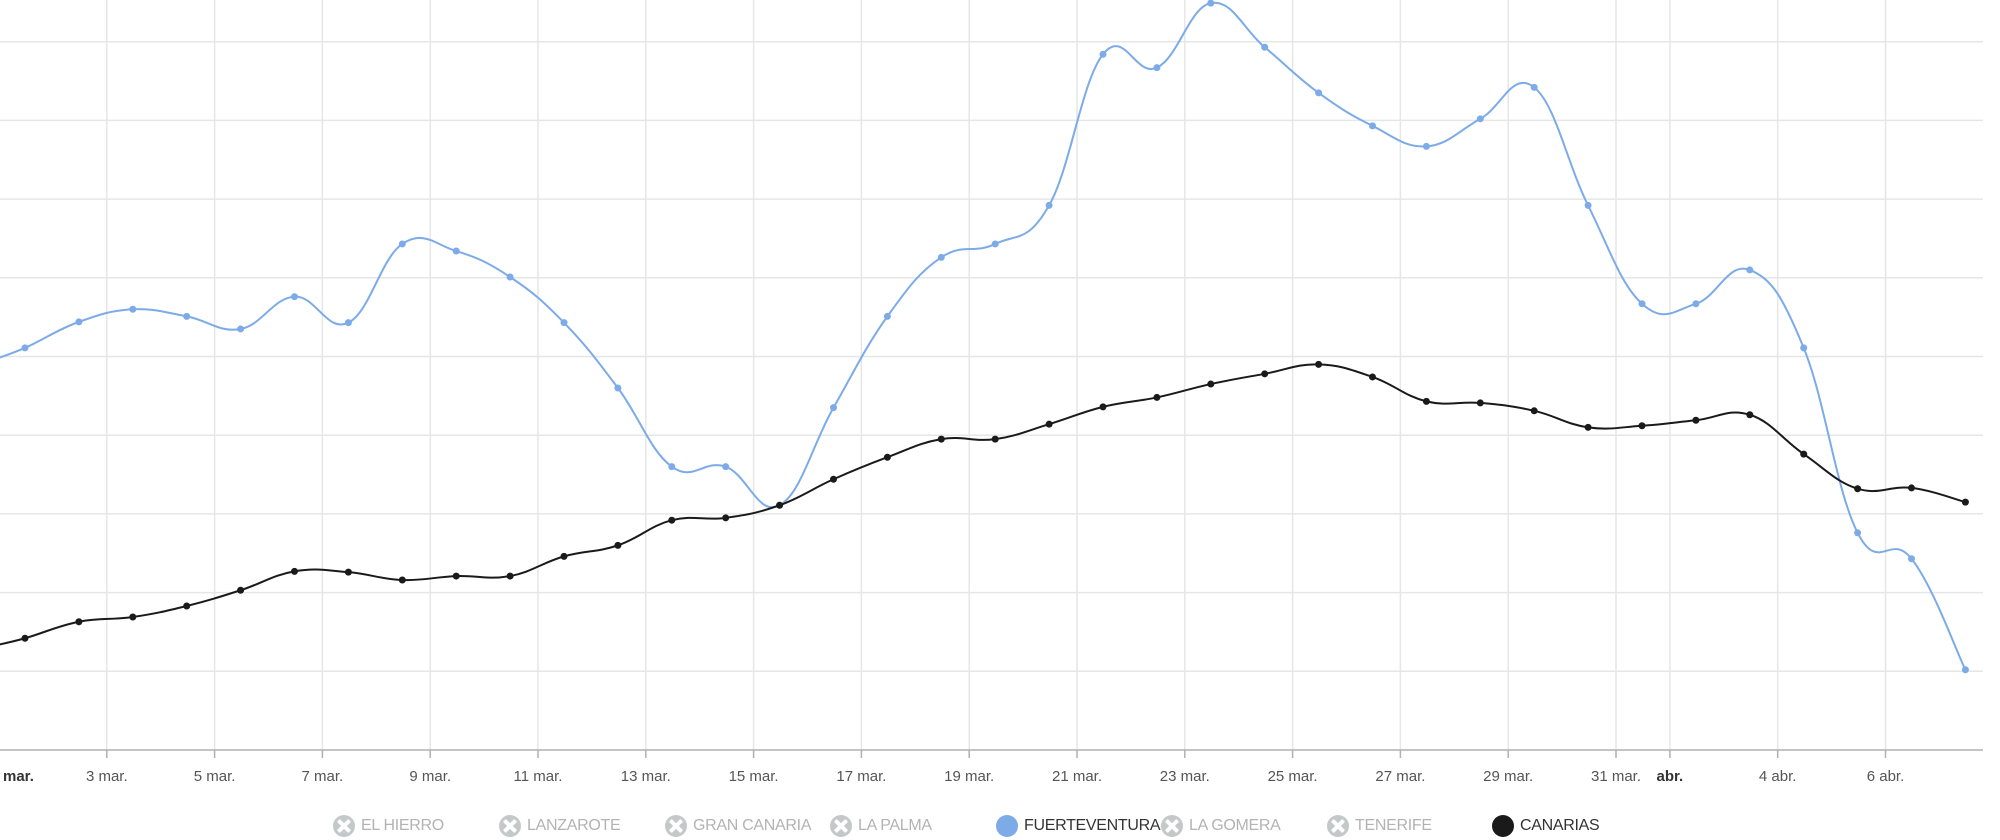 The width and height of the screenshot is (2000, 840). What do you see at coordinates (456, 576) in the screenshot?
I see `data-point: CANARIAS — 9 mar.: 2.21` at bounding box center [456, 576].